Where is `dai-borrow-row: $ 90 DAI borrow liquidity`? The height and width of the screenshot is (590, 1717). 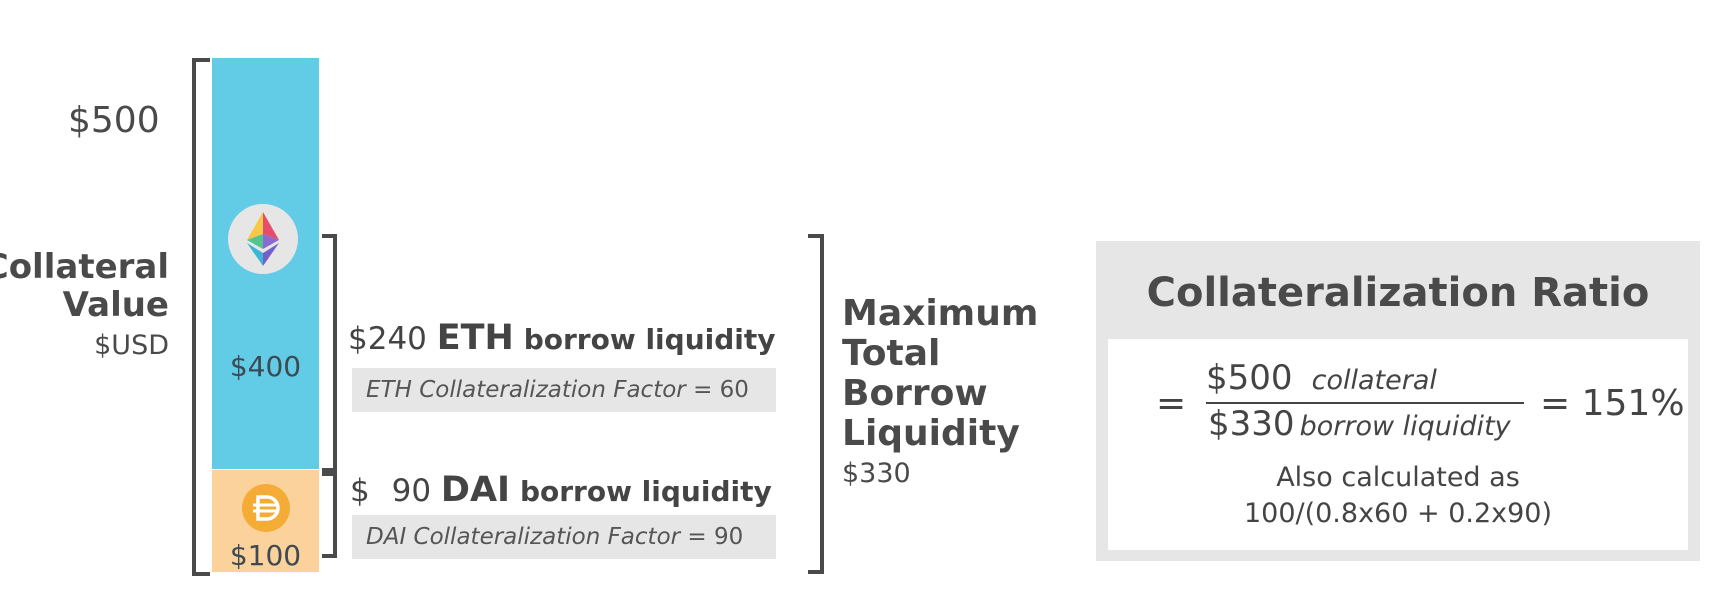 dai-borrow-row: $ 90 DAI borrow liquidity is located at coordinates (561, 490).